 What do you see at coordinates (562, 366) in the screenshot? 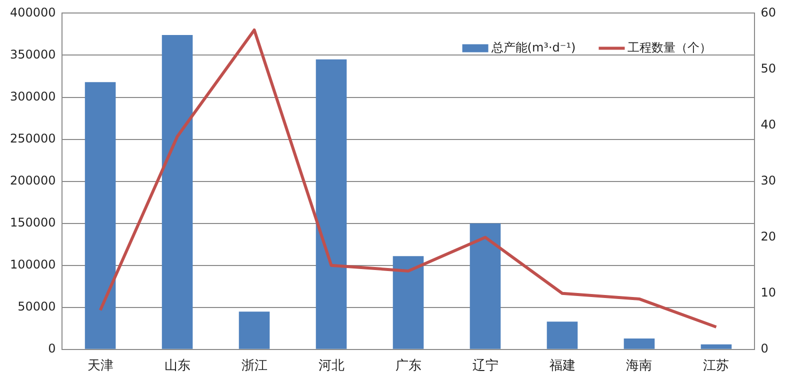
I see `x-tick-label: 福建` at bounding box center [562, 366].